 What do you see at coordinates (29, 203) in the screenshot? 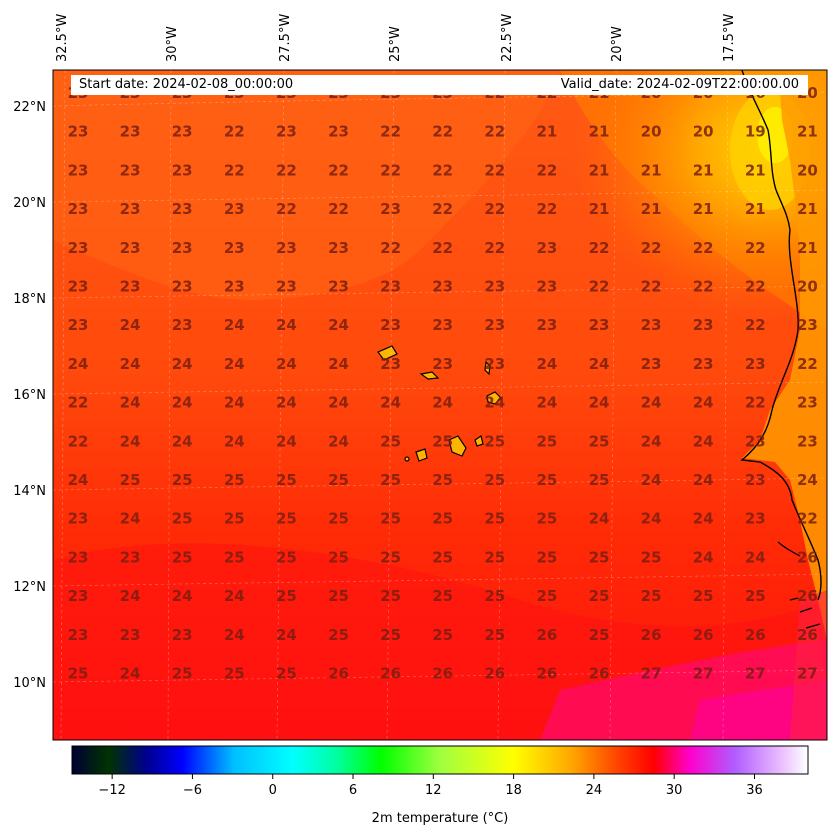
I see `latitude-label: 20°N` at bounding box center [29, 203].